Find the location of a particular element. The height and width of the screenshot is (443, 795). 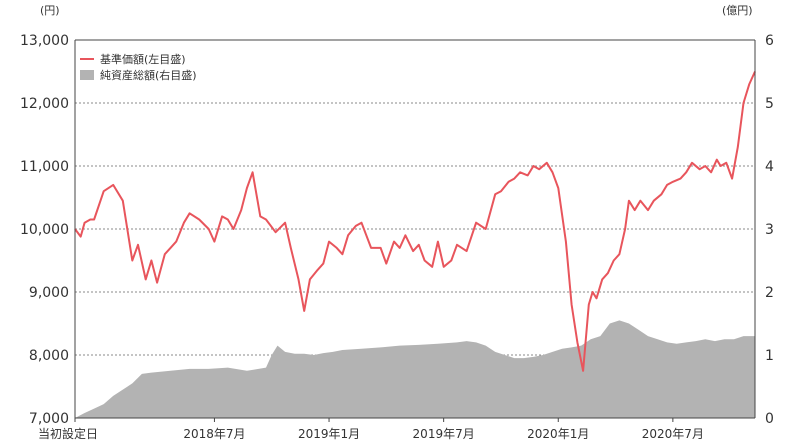

x-tick-label: 当初設定日 is located at coordinates (68, 433).